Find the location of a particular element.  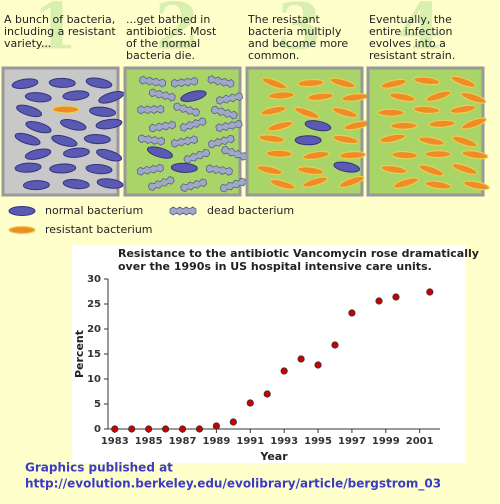

panel-caption: resistant strain. is located at coordinates (412, 55).